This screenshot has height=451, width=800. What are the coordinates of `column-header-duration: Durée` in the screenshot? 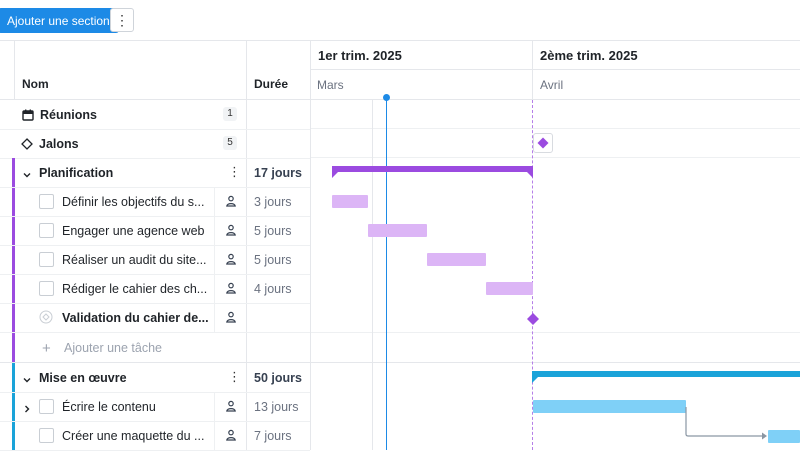 It's located at (271, 84).